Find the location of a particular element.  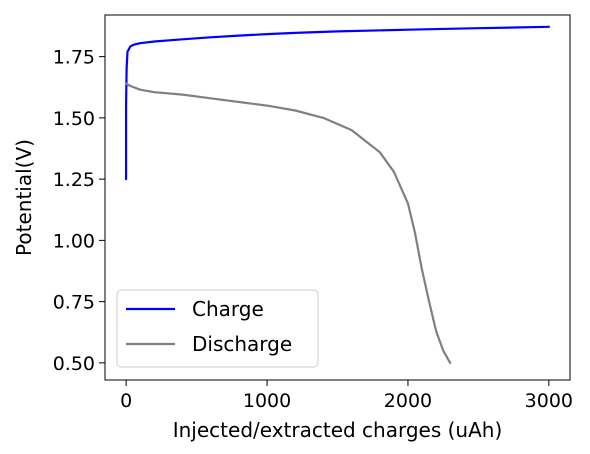

y-tick-label: 1.25 is located at coordinates (74, 180).